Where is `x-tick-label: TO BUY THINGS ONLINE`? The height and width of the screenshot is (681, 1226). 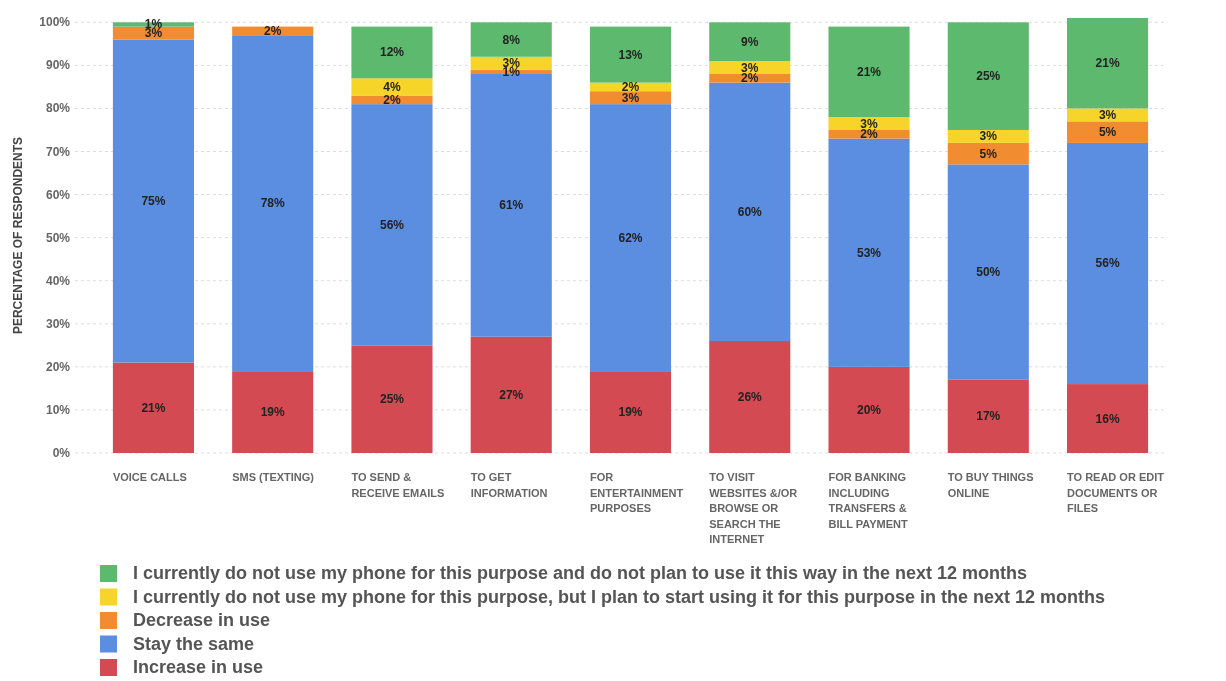 x-tick-label: TO BUY THINGS ONLINE is located at coordinates (990, 485).